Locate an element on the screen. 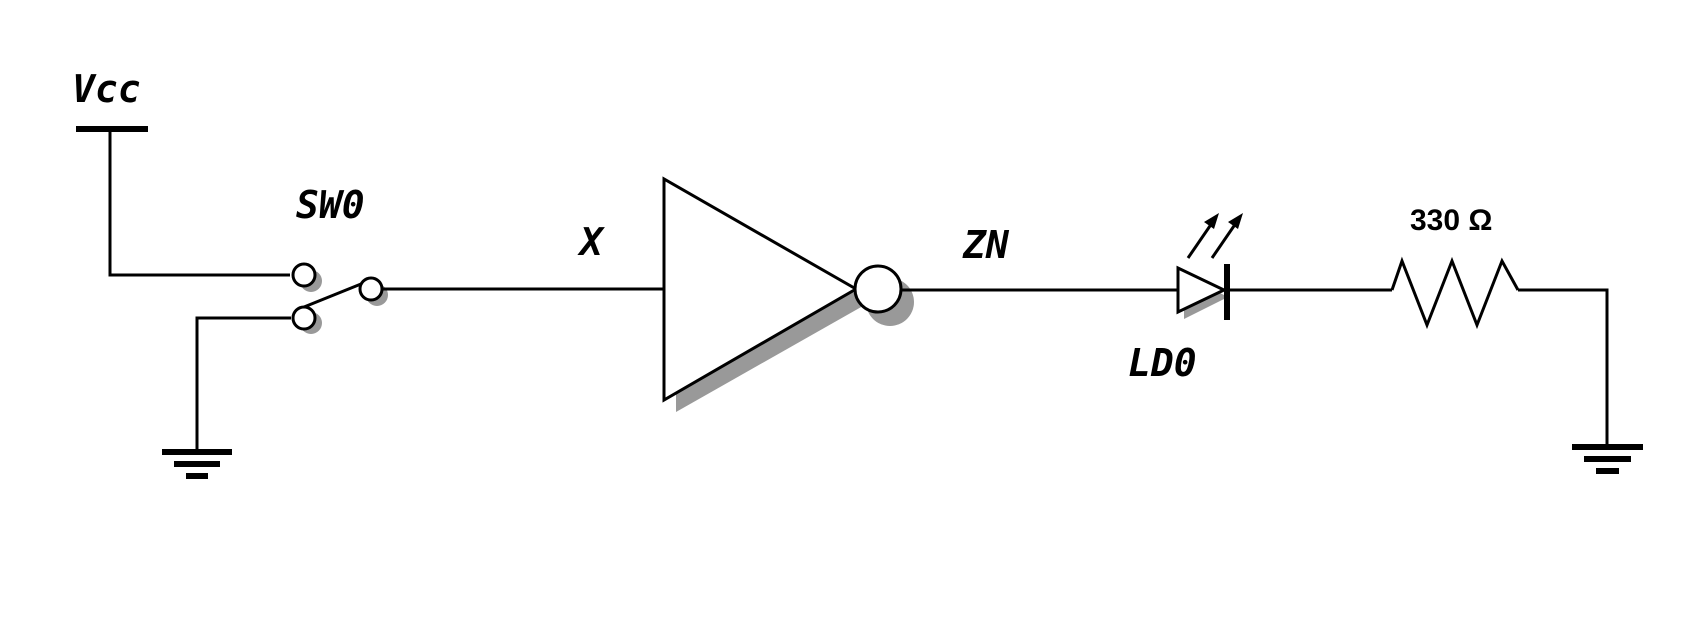  vcc-wire is located at coordinates (199, 203).